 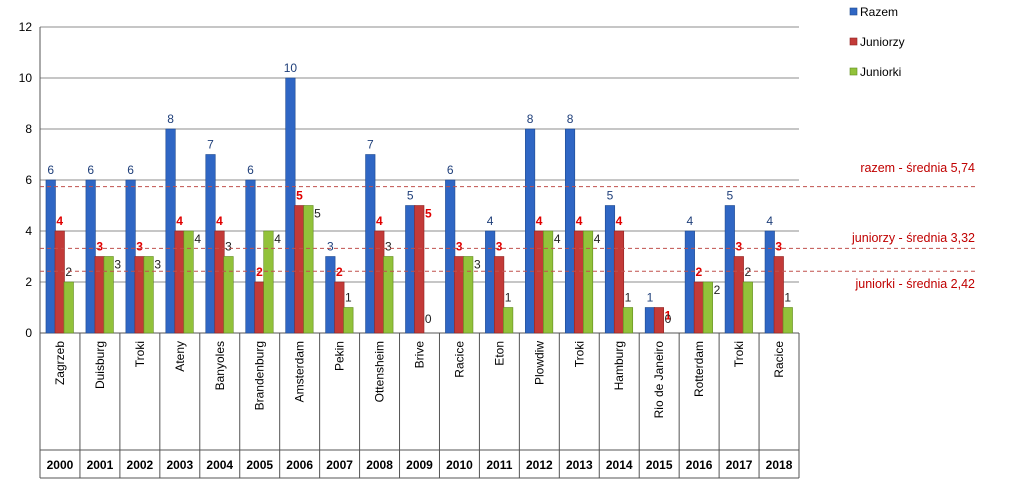 What do you see at coordinates (499, 247) in the screenshot?
I see `data-label-juniorzy: 3` at bounding box center [499, 247].